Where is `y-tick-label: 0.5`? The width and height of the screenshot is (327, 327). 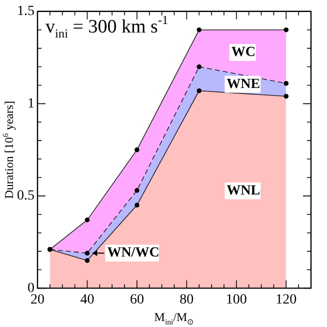
y-tick-label: 0.5 is located at coordinates (25, 196).